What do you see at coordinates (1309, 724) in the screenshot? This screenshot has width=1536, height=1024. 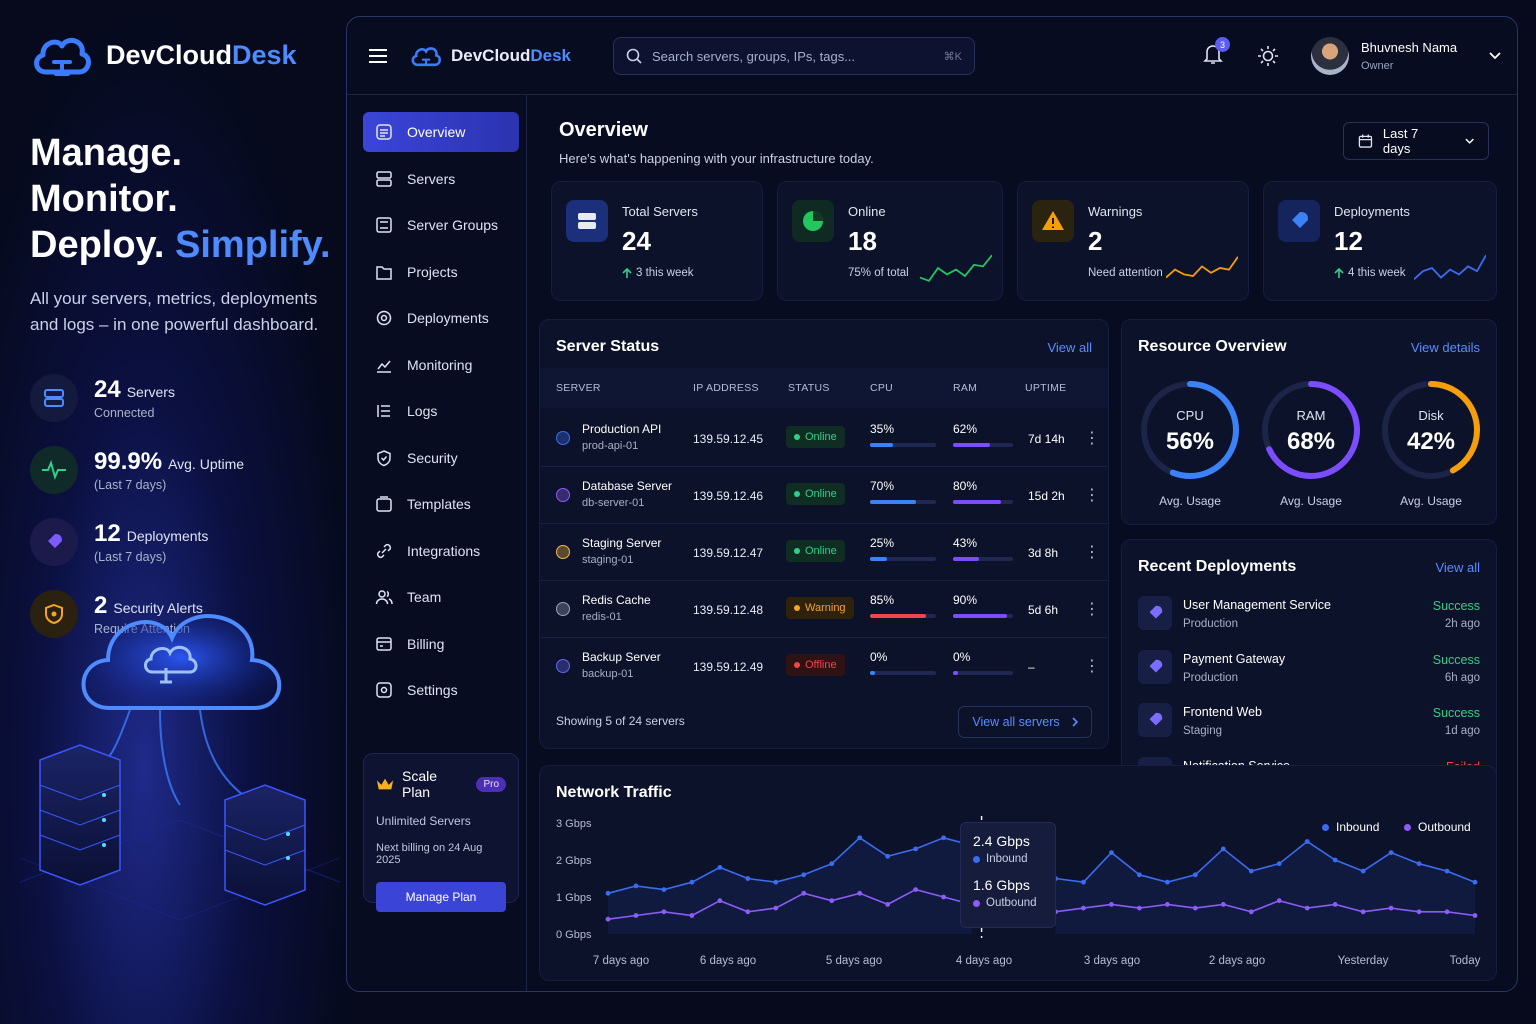 I see `deployment-item: Frontend Web Staging Success 1d ago` at bounding box center [1309, 724].